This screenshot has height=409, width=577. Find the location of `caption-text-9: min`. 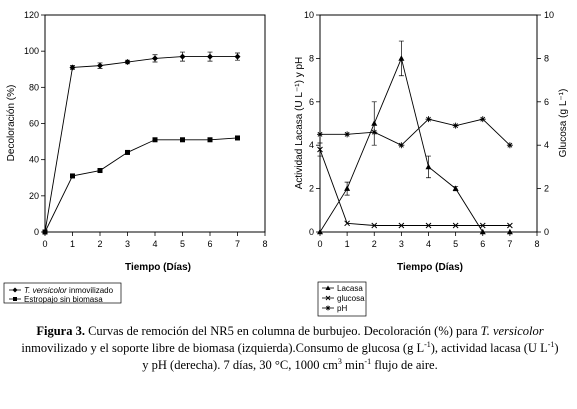

caption-text-9: min is located at coordinates (353, 365).